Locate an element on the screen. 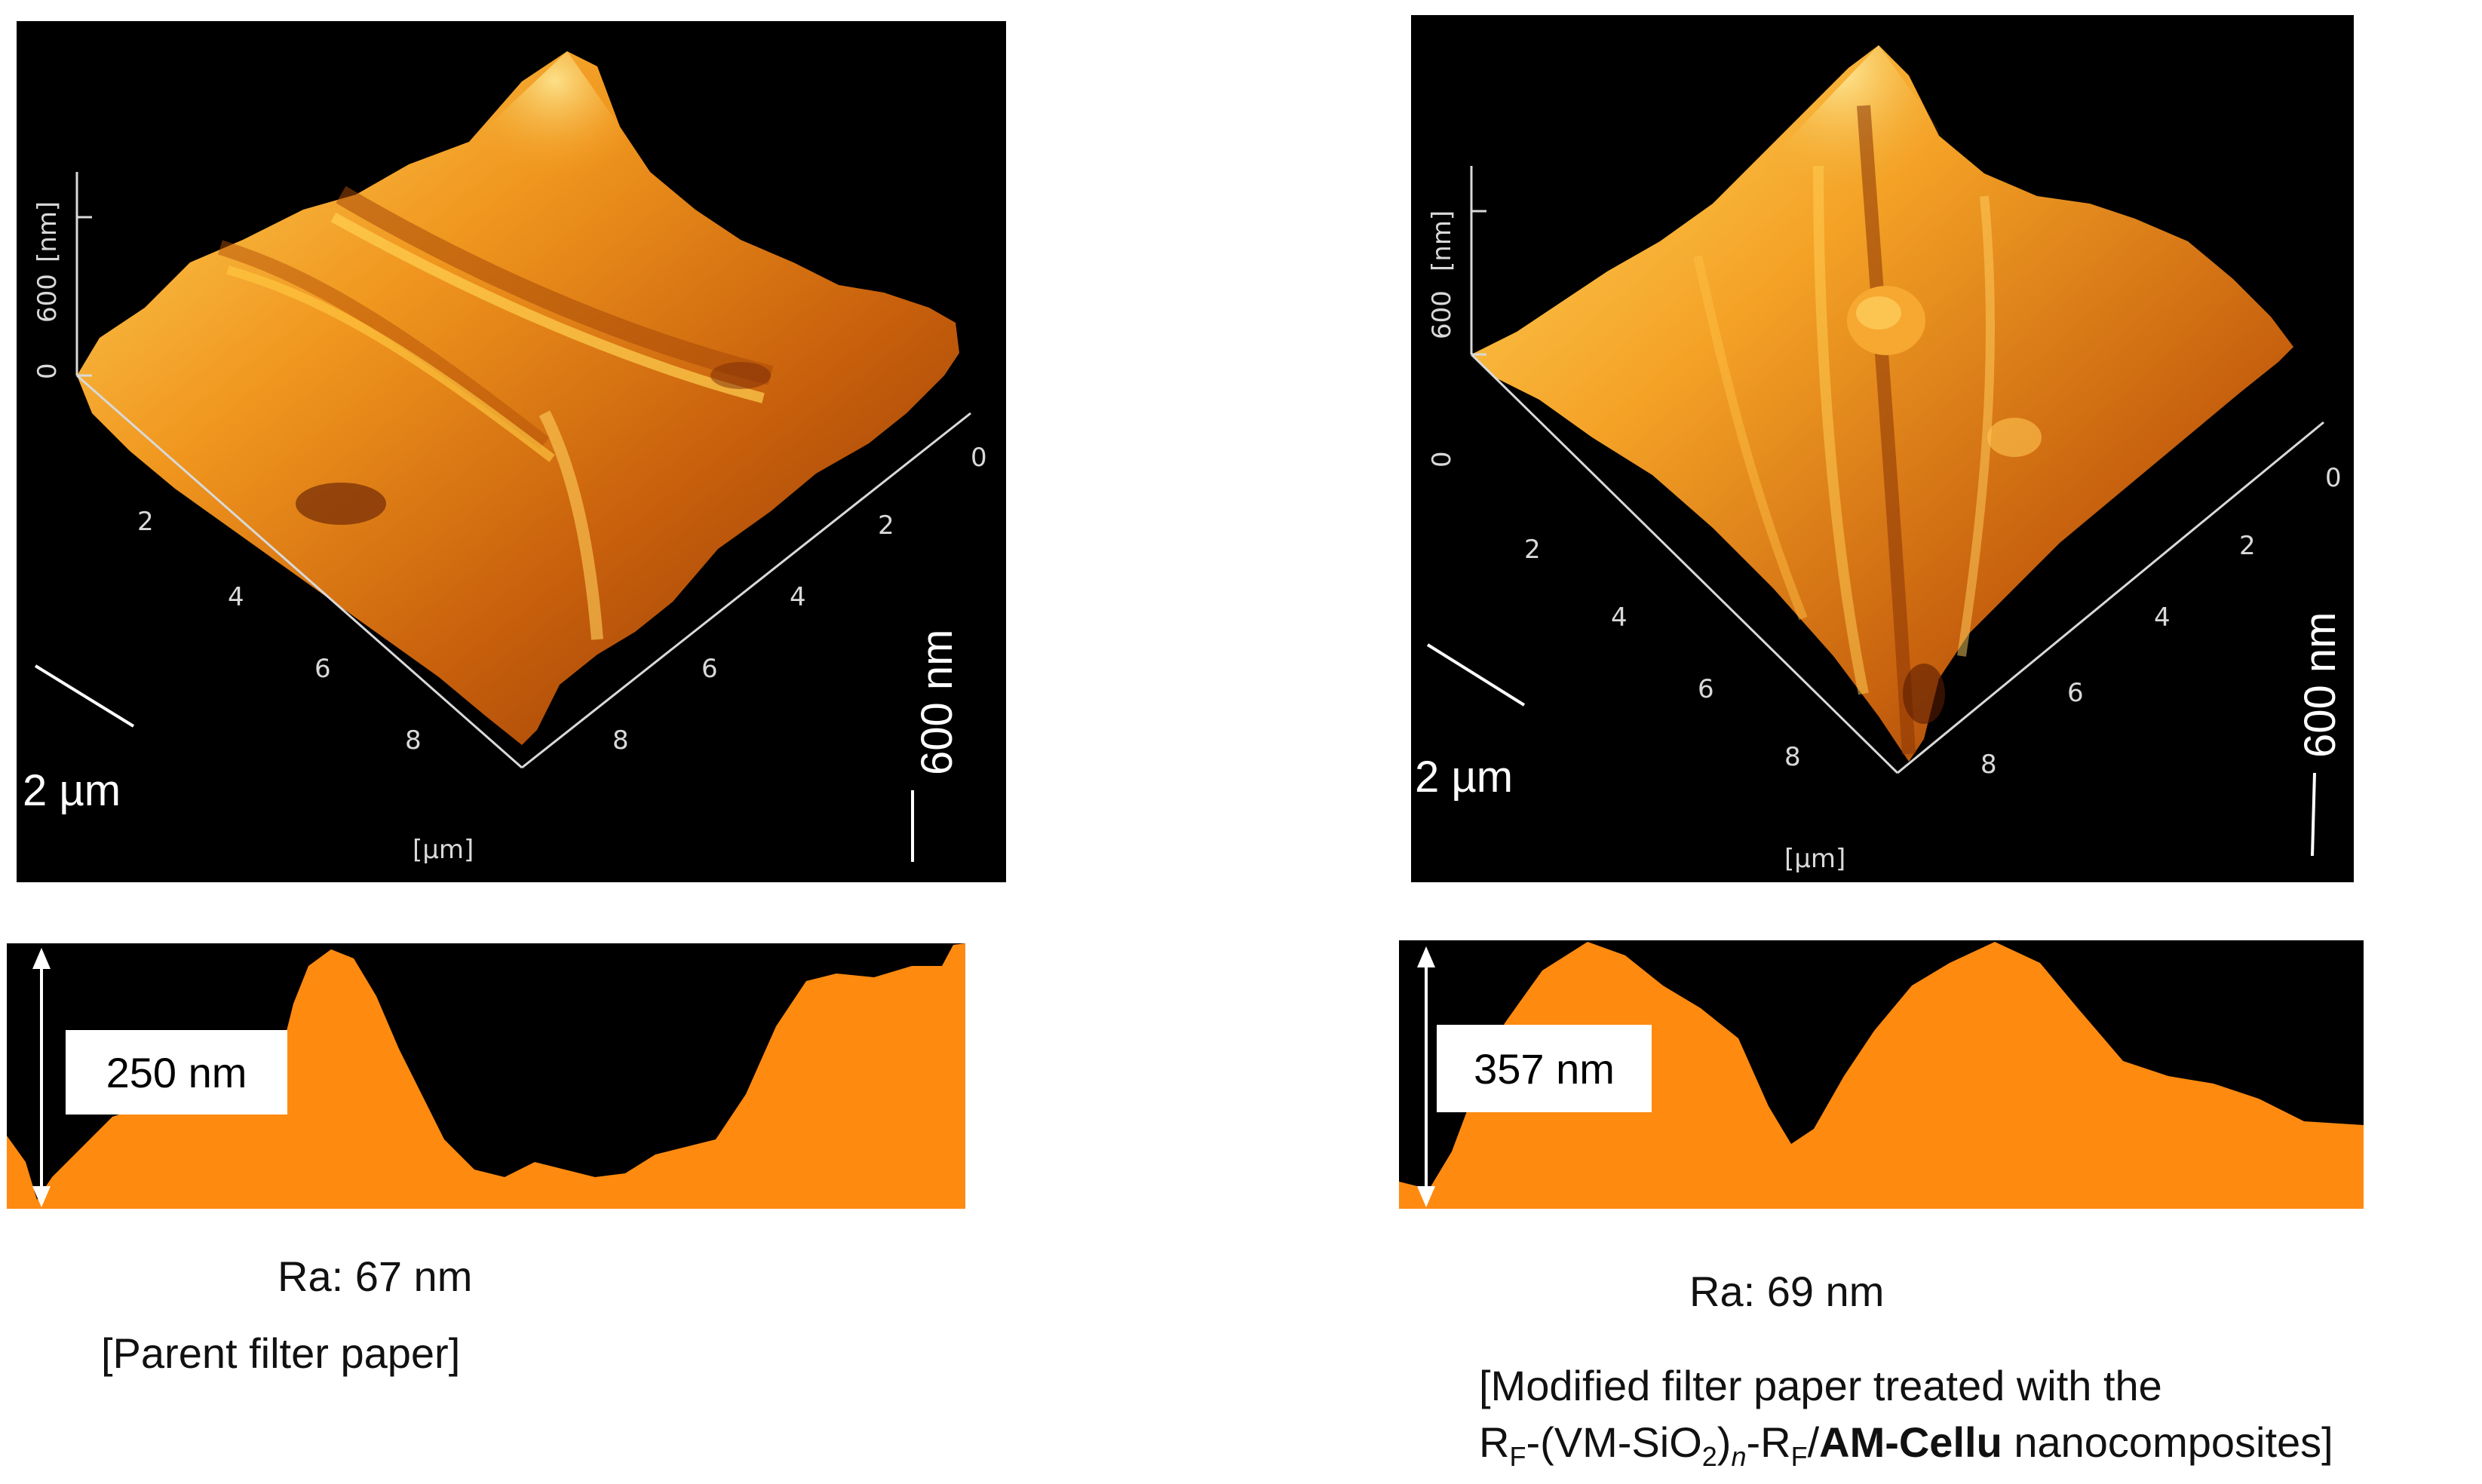  y-tick-4-right: 4 is located at coordinates (2162, 617).